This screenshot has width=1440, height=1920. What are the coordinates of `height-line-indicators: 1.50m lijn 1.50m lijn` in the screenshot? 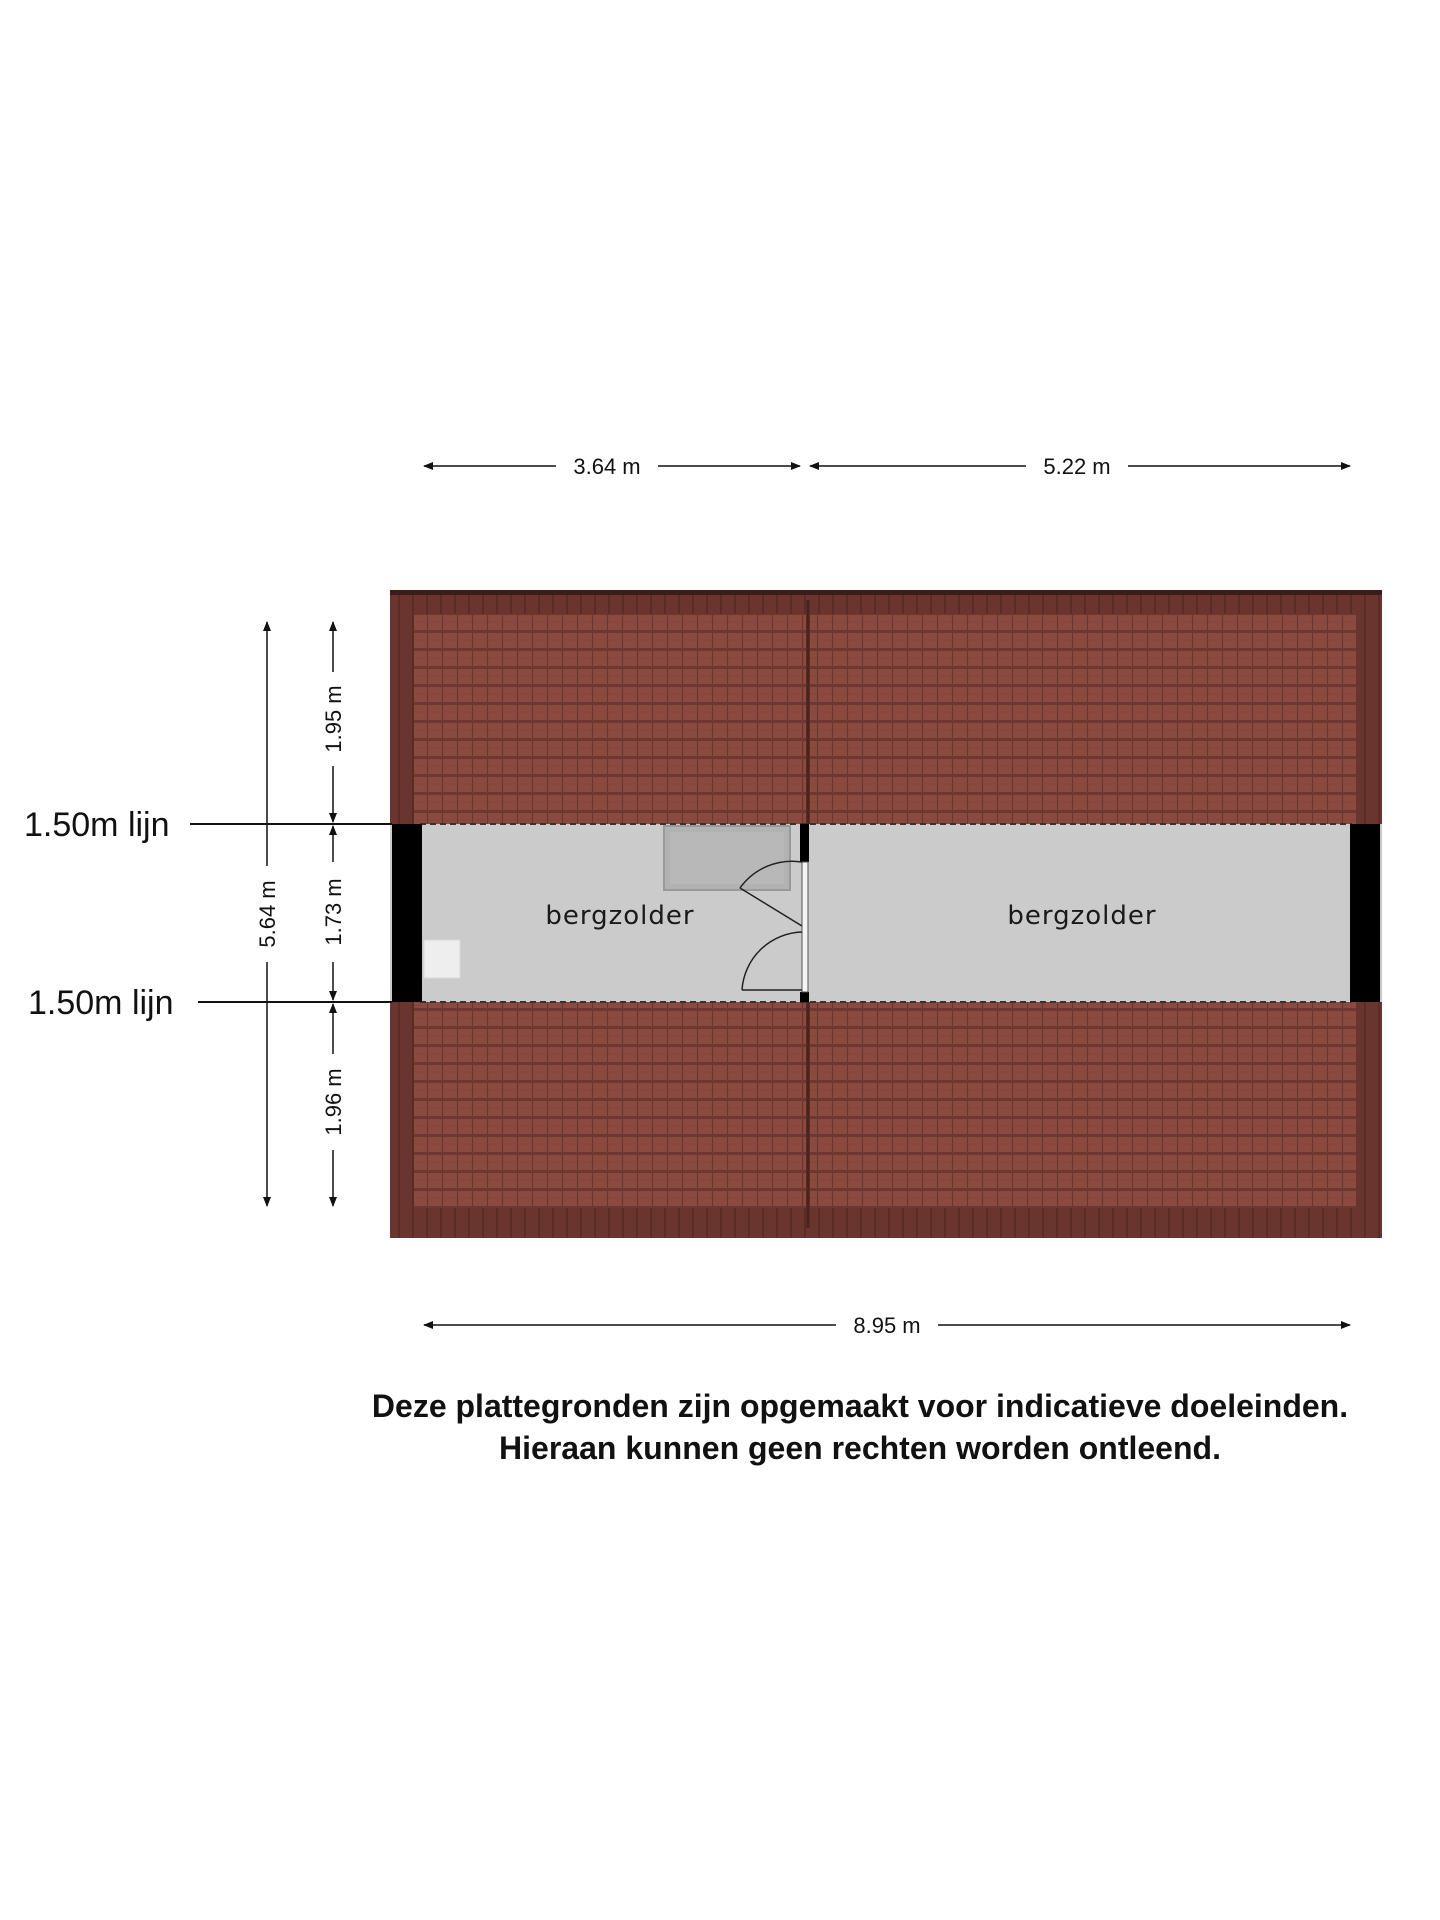 It's located at (208, 914).